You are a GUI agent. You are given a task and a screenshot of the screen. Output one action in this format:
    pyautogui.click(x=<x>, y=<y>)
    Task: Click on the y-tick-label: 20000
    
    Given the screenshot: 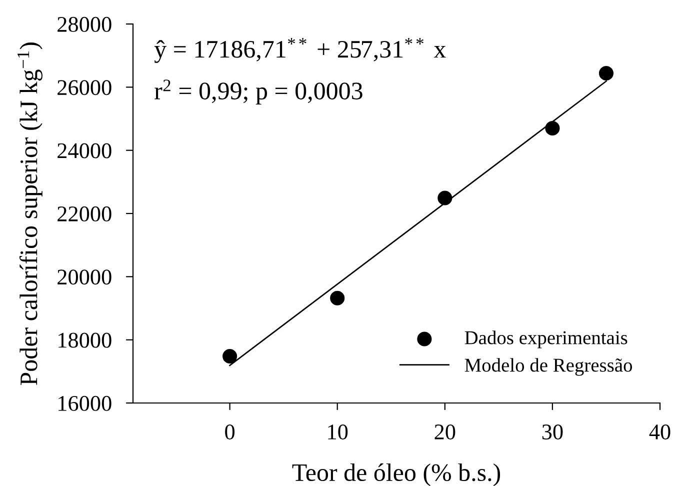 What is the action you would take?
    pyautogui.click(x=85, y=277)
    